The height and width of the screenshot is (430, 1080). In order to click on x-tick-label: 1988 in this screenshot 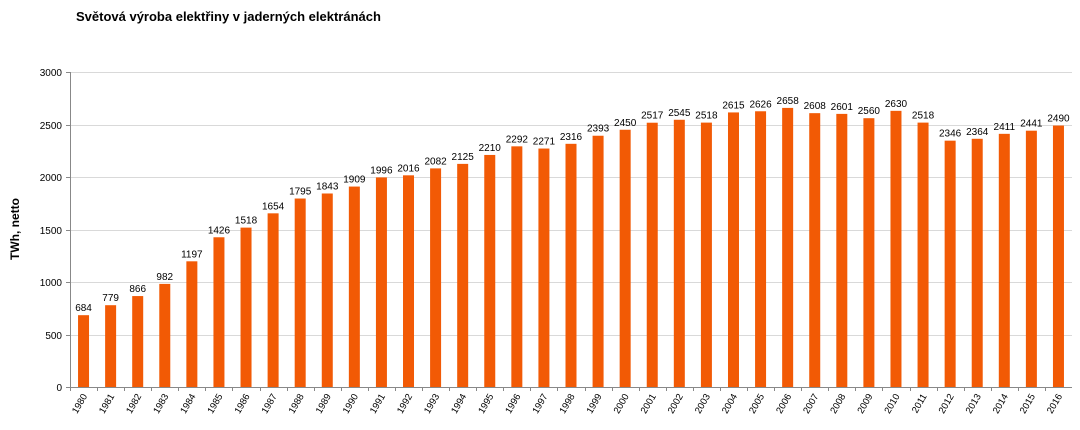, I will do `click(297, 404)`.